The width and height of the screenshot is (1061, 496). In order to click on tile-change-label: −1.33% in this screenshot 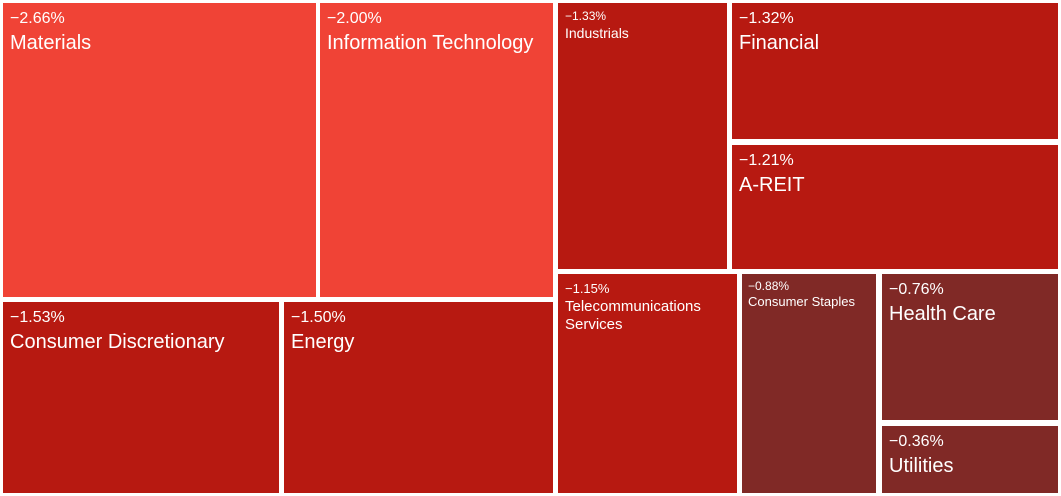, I will do `click(586, 16)`.